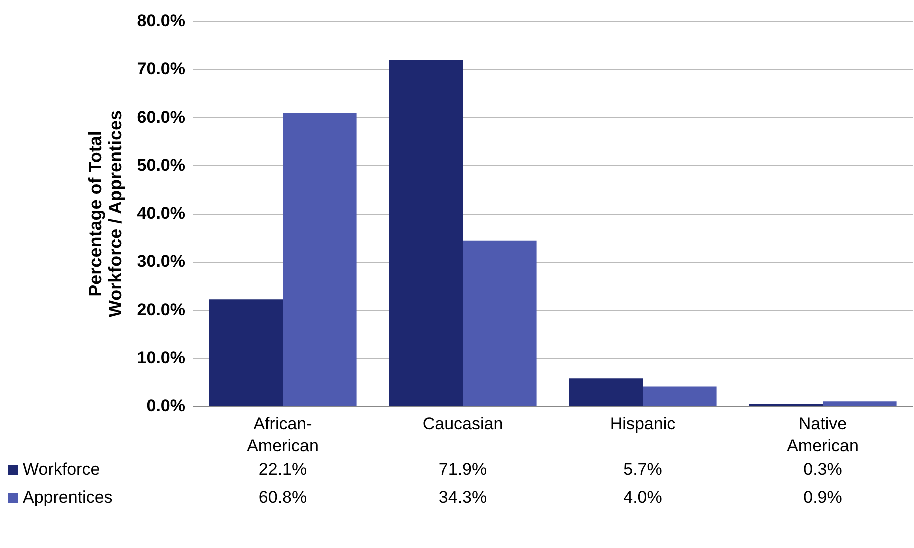  What do you see at coordinates (161, 165) in the screenshot?
I see `y-tick-label: 50.0%` at bounding box center [161, 165].